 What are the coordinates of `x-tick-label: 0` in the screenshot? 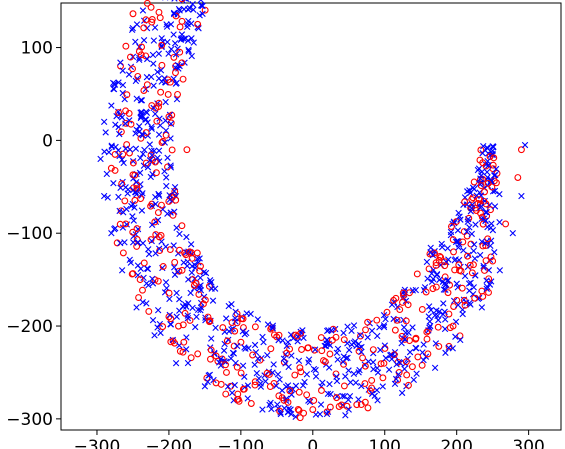 It's located at (312, 443).